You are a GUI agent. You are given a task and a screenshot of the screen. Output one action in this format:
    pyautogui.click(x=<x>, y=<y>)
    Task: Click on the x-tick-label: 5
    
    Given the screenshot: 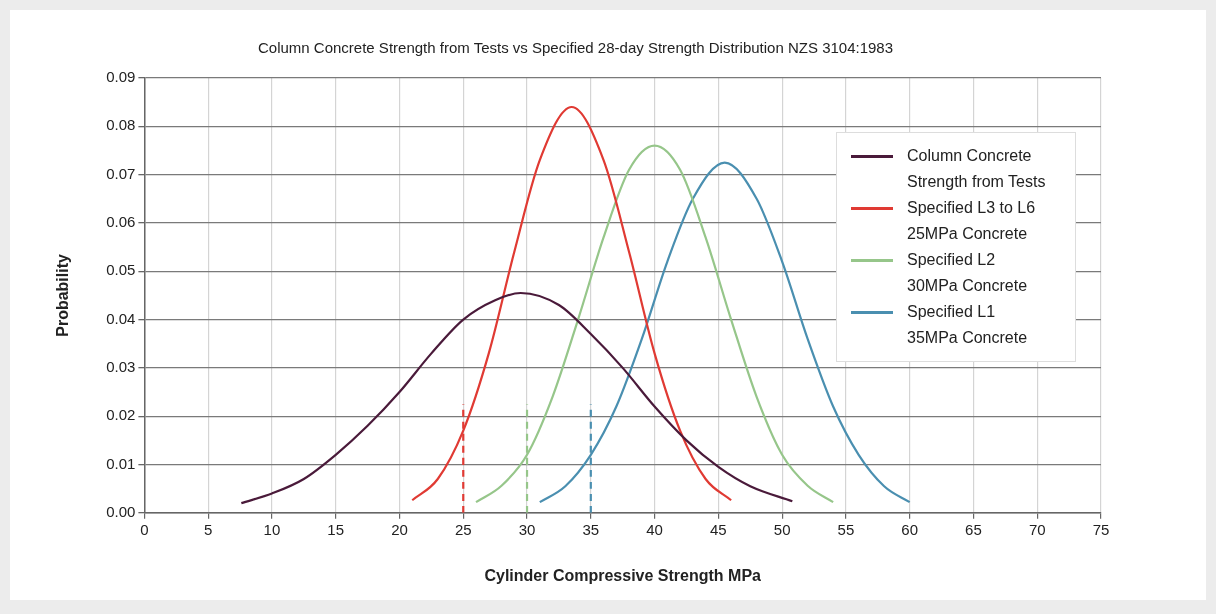 What is the action you would take?
    pyautogui.click(x=208, y=529)
    